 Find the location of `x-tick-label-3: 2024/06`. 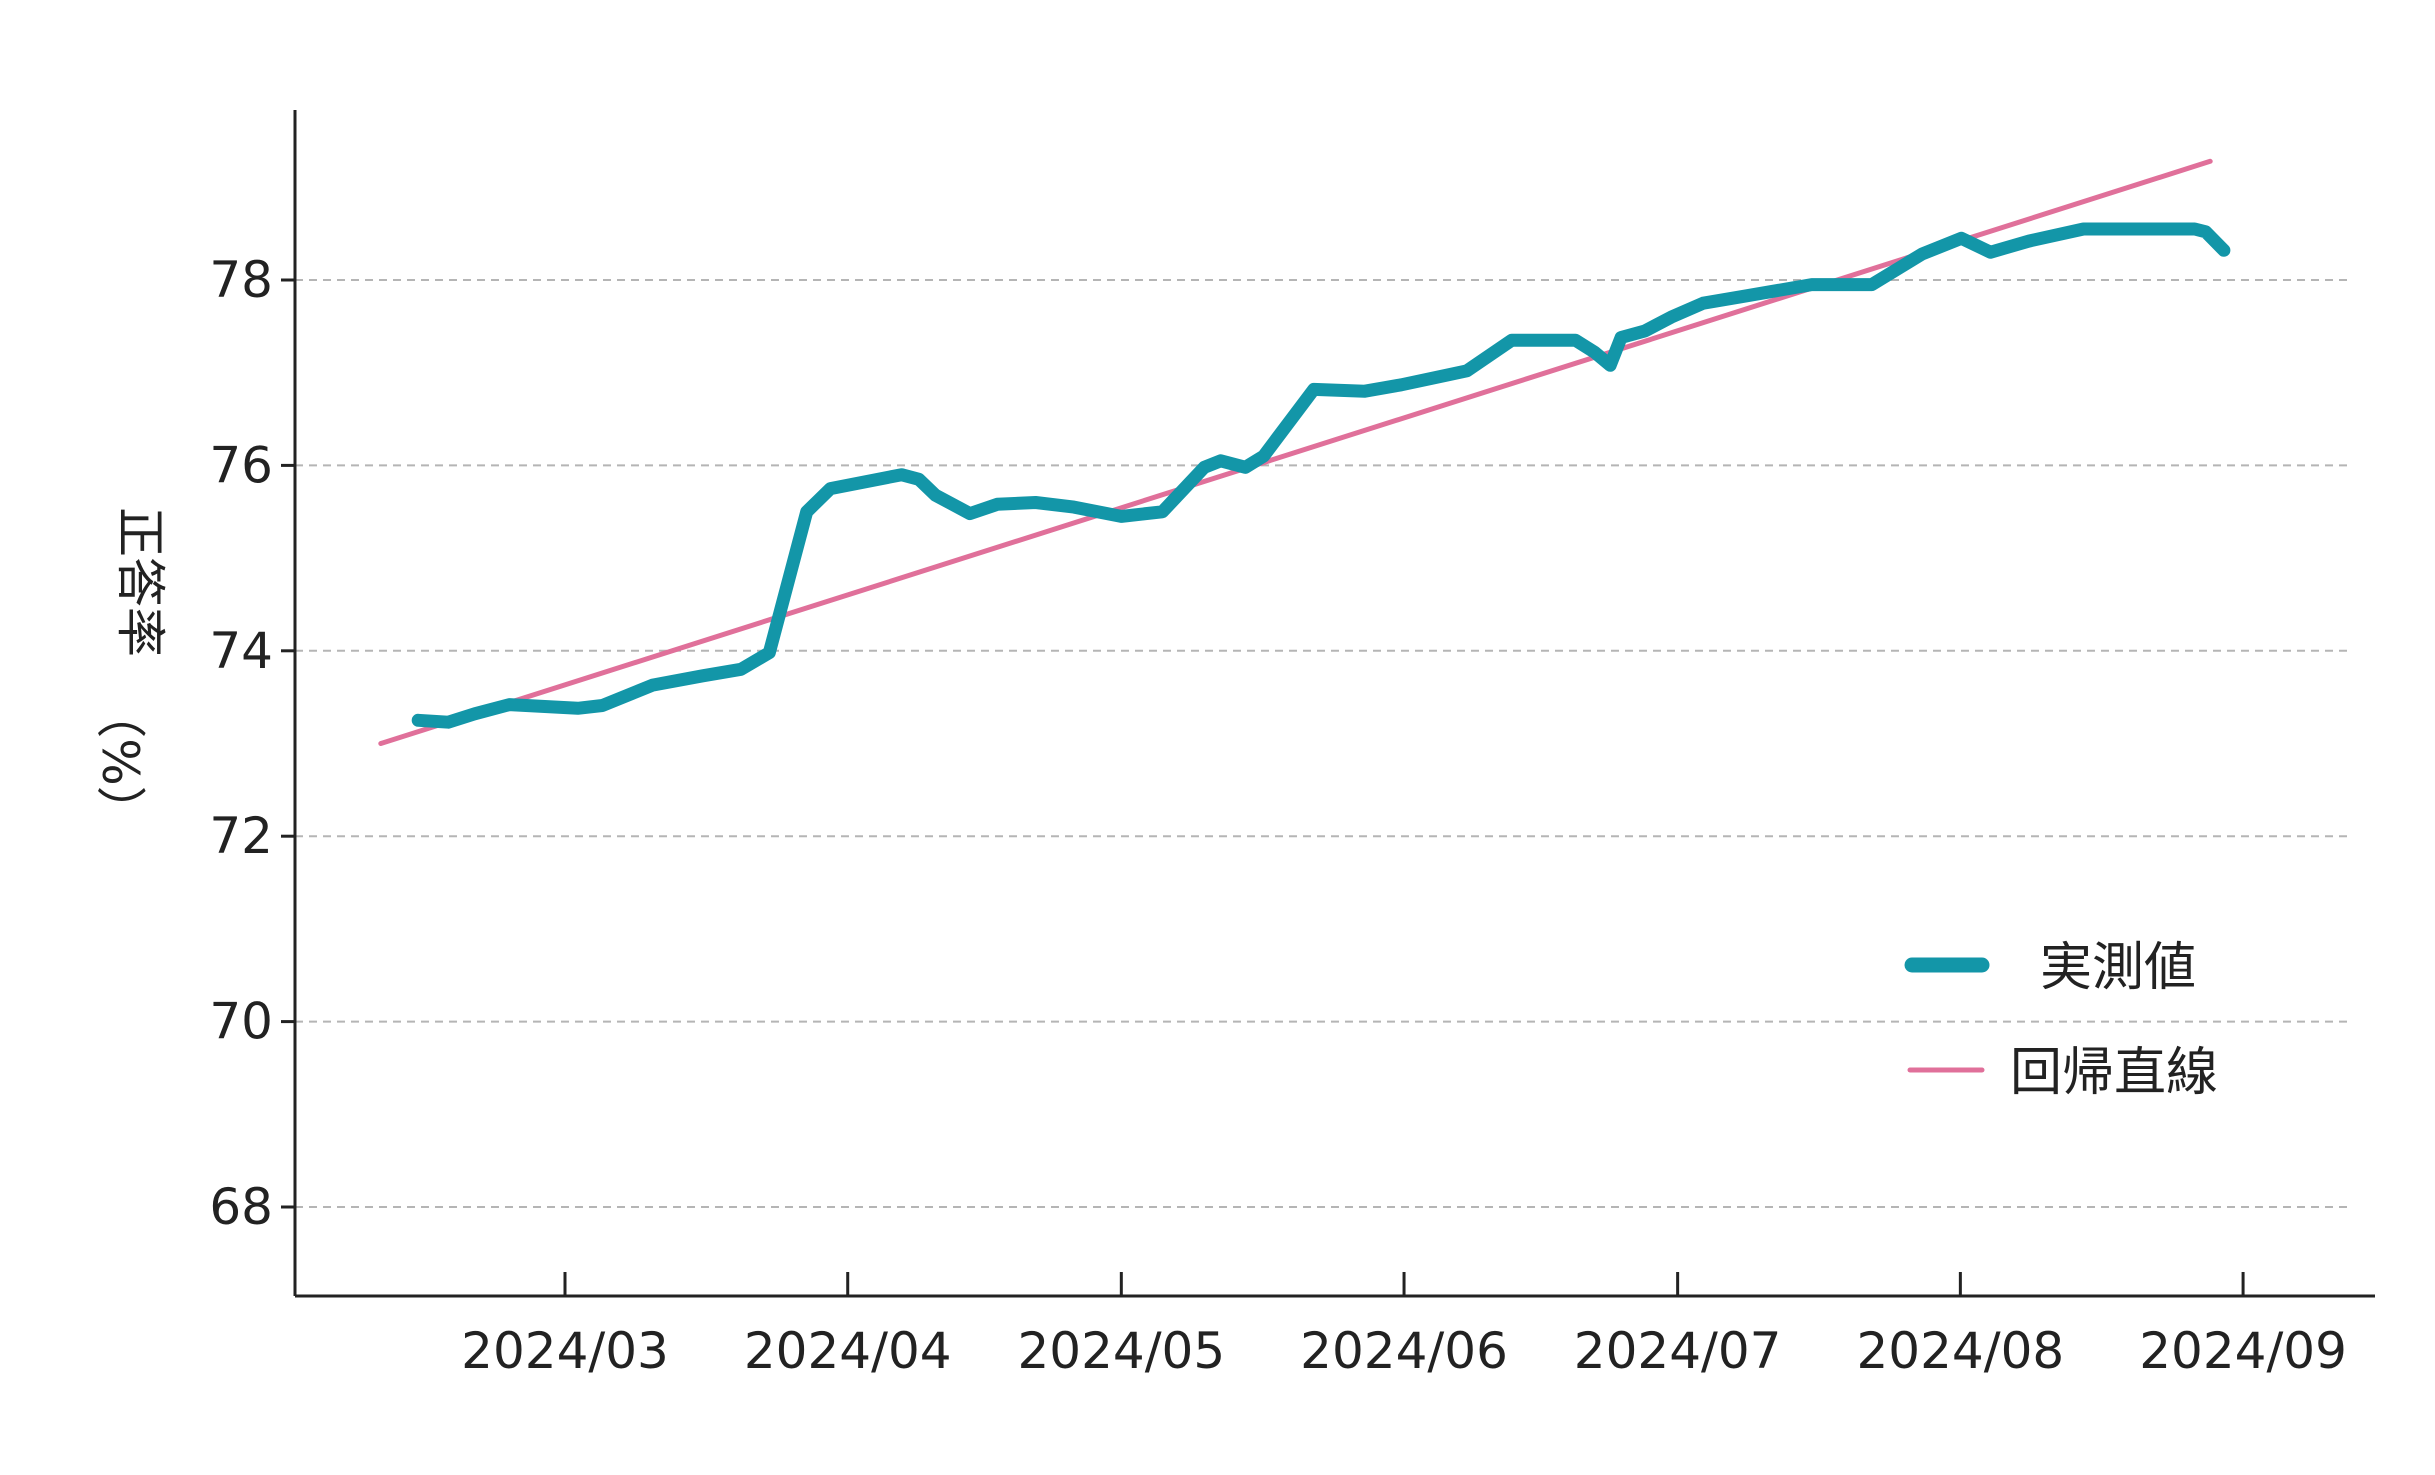

x-tick-label-3: 2024/06 is located at coordinates (1404, 1351).